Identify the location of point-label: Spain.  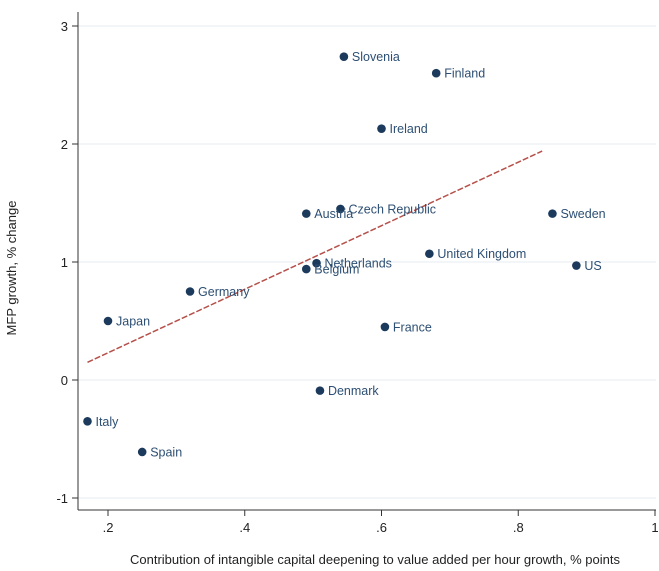
(166, 452).